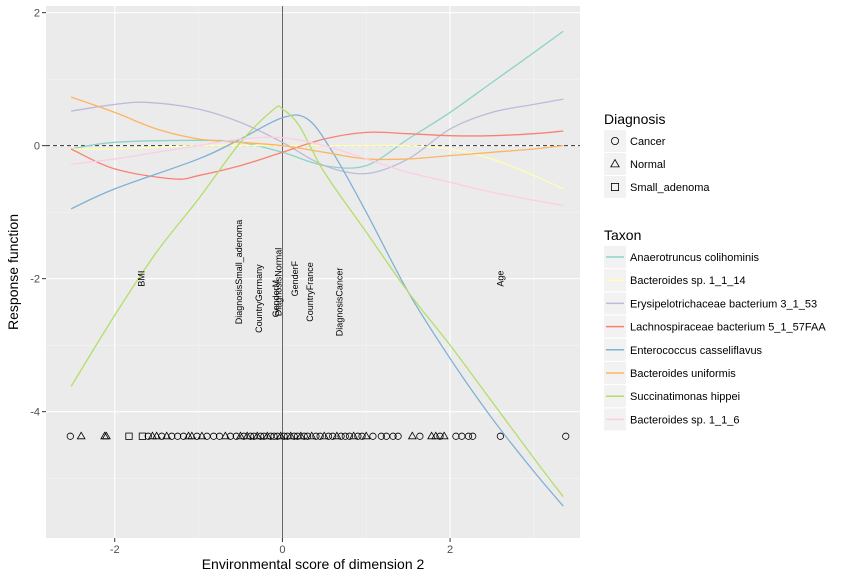 Image resolution: width=864 pixels, height=576 pixels. I want to click on legend-label: Bacteroides sp. 1_1_6, so click(684, 420).